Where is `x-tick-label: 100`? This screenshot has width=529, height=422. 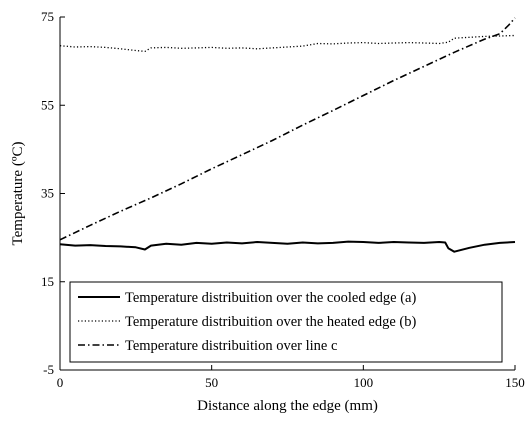
x-tick-label: 100 is located at coordinates (364, 382).